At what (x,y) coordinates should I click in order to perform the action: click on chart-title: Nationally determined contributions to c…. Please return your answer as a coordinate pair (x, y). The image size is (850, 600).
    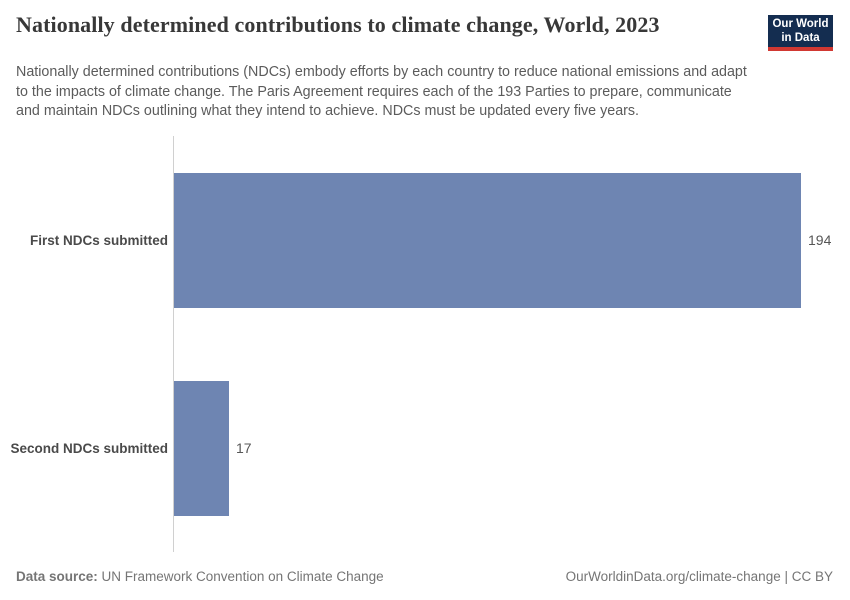
    Looking at the image, I should click on (338, 24).